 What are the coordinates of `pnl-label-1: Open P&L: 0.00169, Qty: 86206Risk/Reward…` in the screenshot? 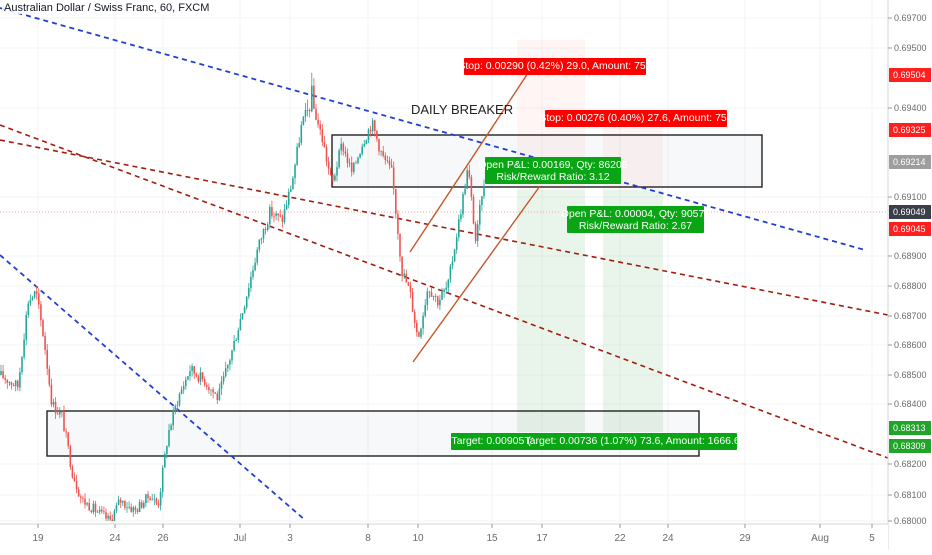 It's located at (553, 170).